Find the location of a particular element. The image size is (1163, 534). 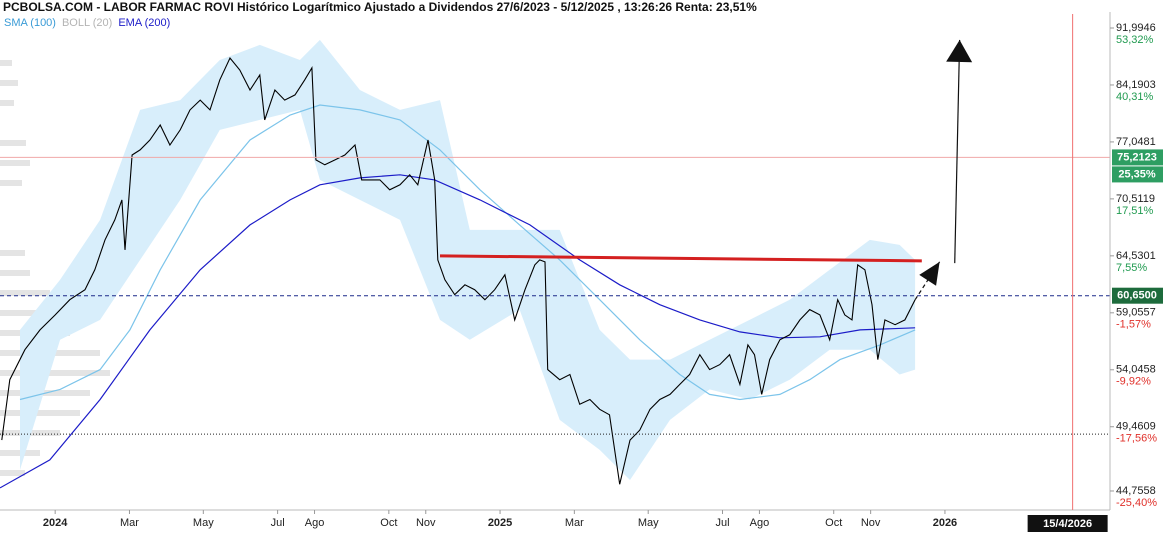

y-tick-label: 59,0557 is located at coordinates (1136, 313).